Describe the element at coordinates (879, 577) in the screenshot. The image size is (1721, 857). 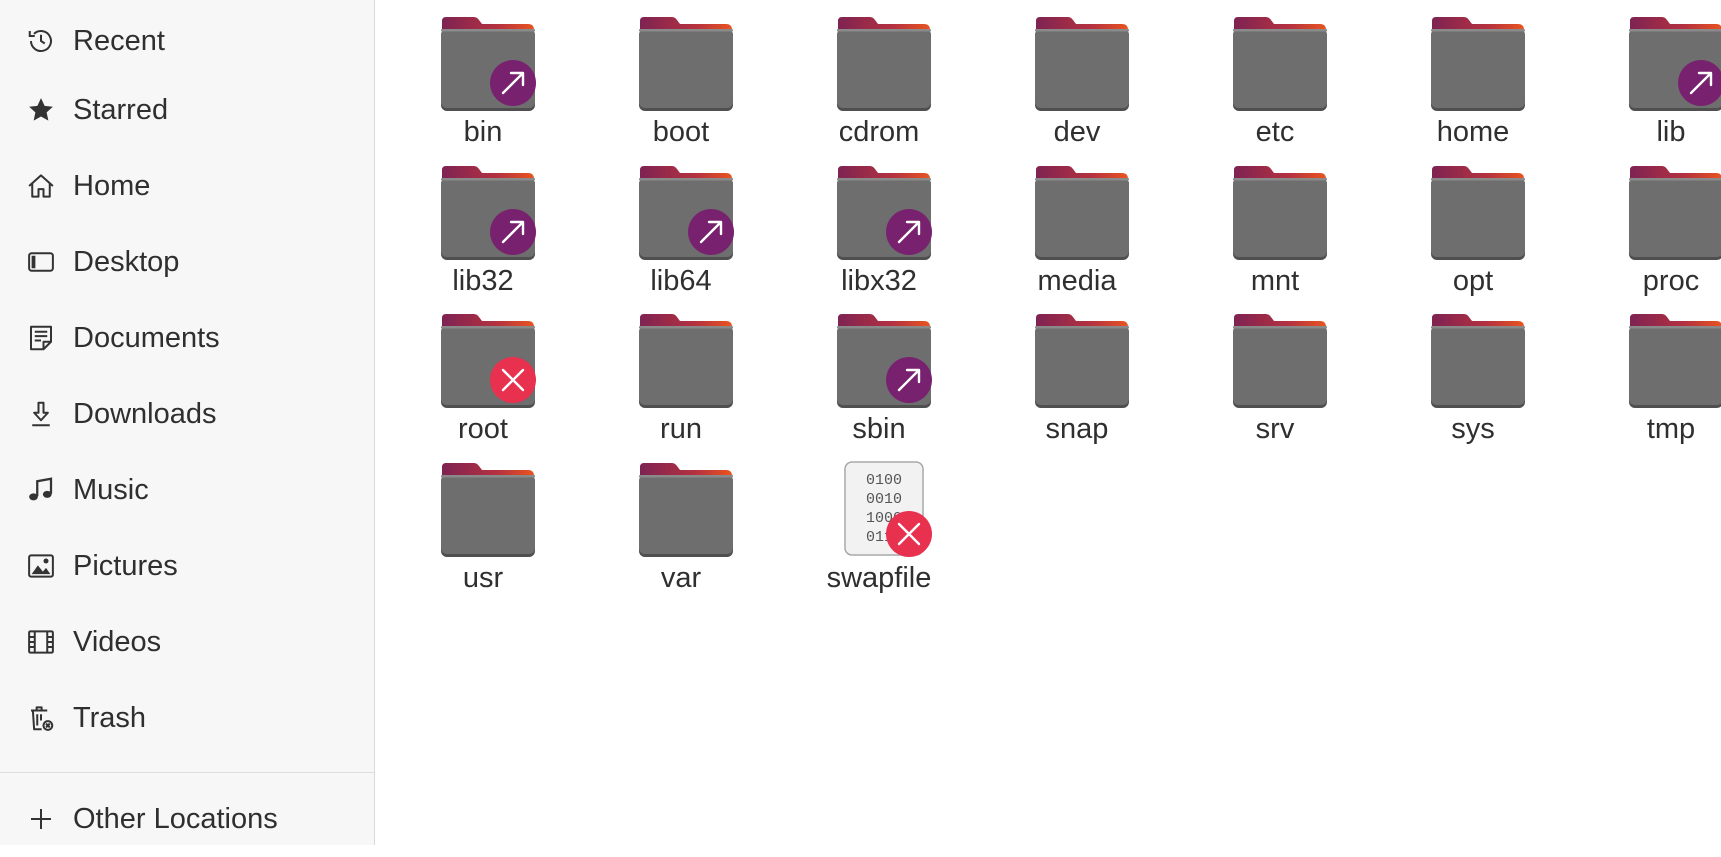
I see `file-name-label: swapfile` at that location.